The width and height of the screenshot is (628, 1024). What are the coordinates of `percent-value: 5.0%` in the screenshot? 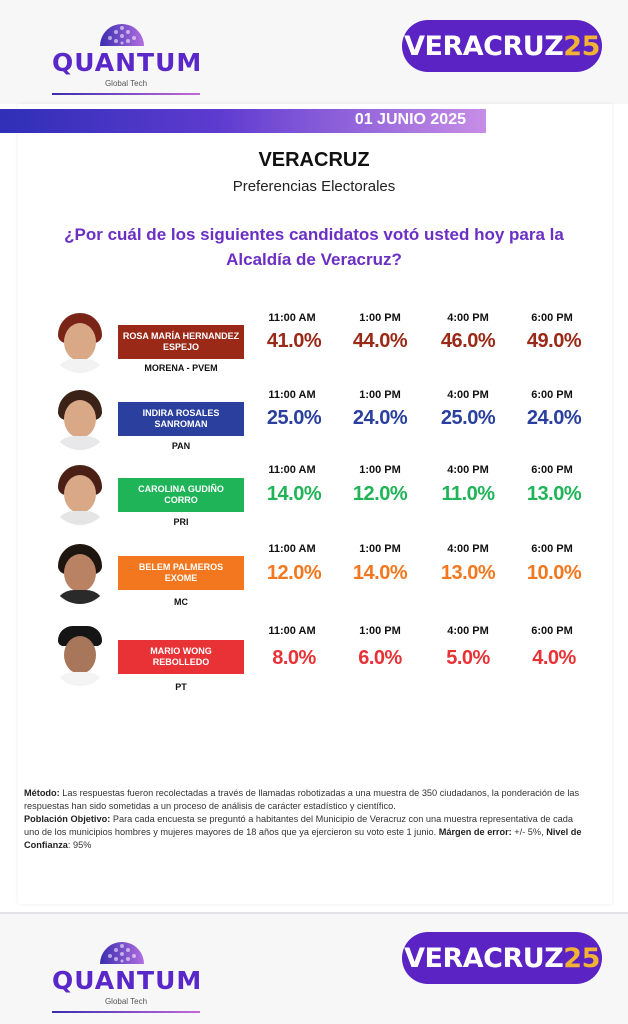 It's located at (468, 658).